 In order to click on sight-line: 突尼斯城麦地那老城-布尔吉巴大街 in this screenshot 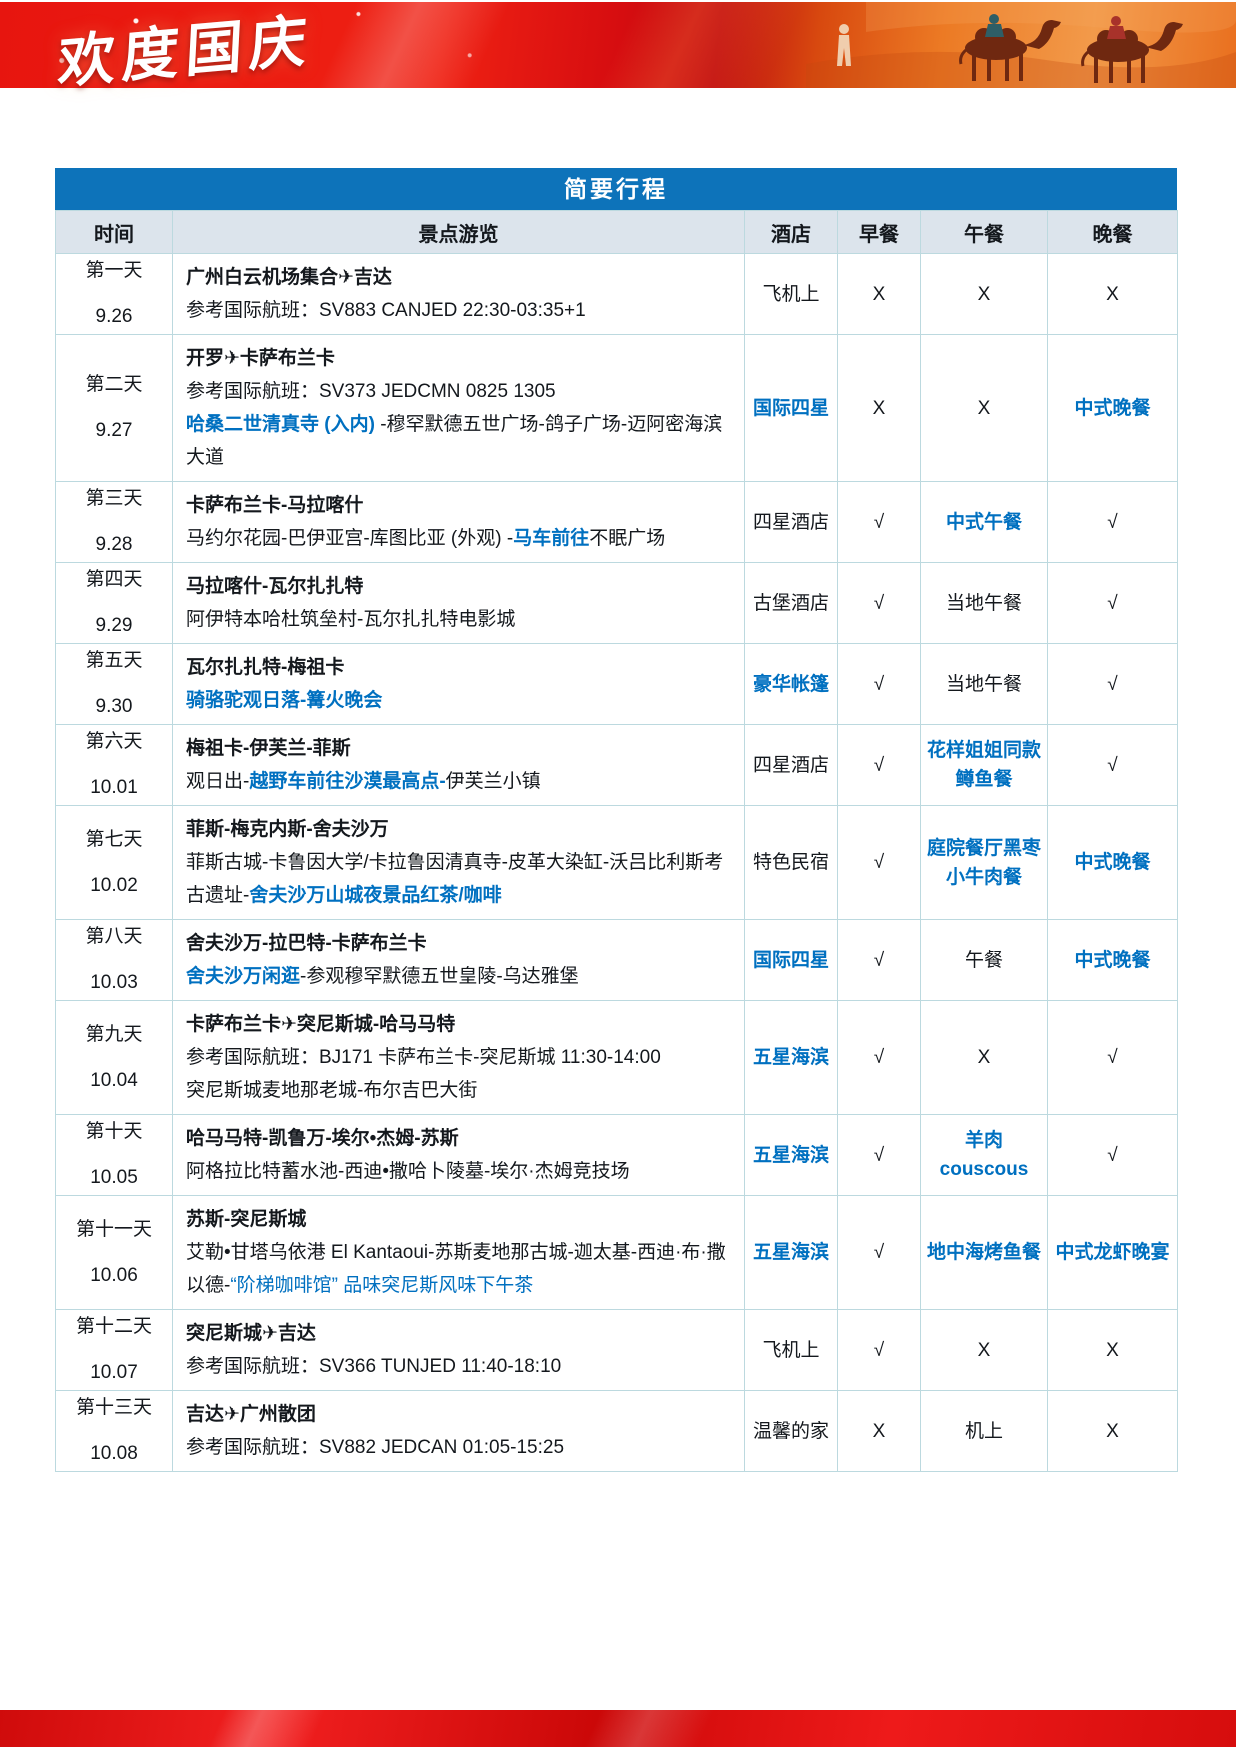, I will do `click(460, 1090)`.